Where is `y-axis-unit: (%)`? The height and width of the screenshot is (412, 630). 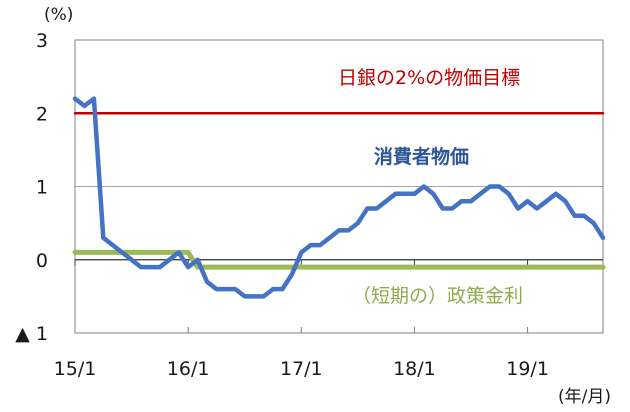 y-axis-unit: (%) is located at coordinates (58, 15).